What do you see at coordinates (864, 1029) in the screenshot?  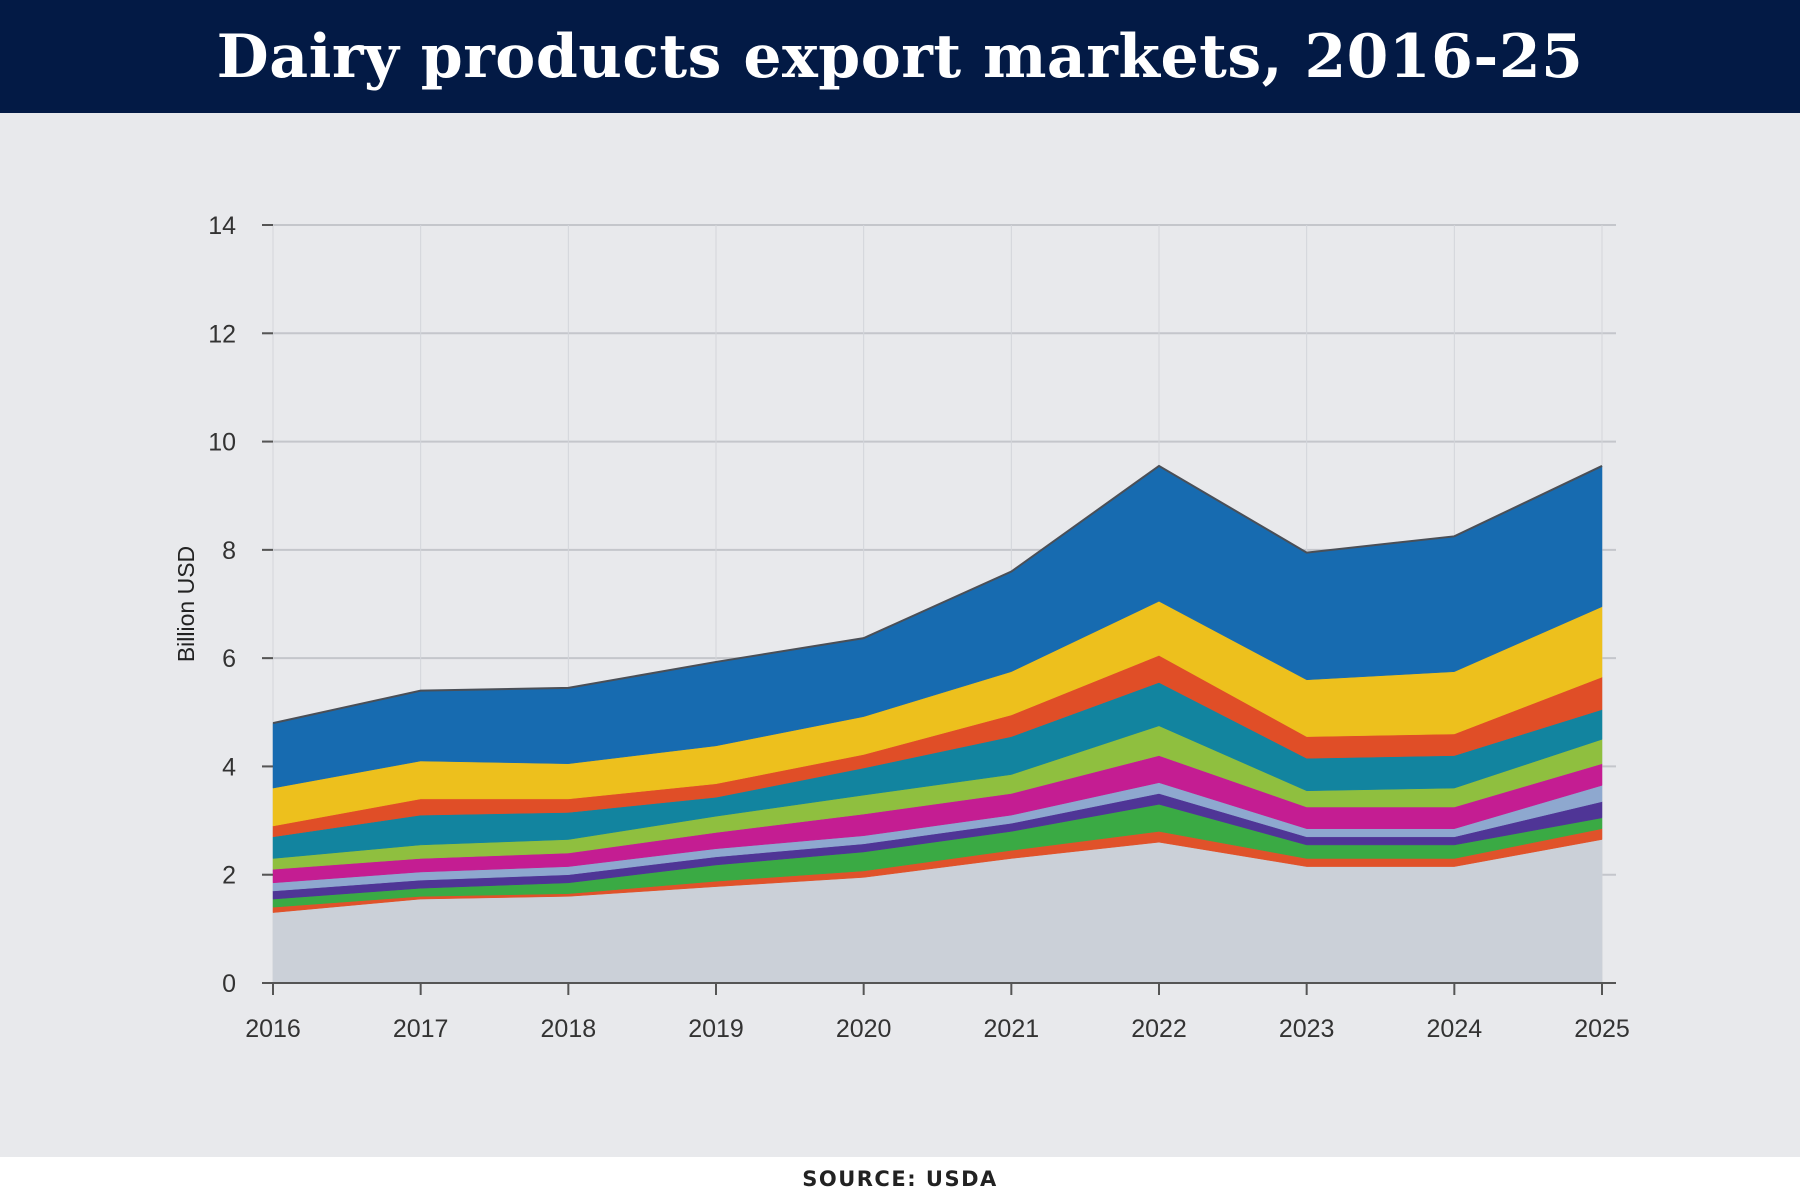 I see `x-tick-label: 2020` at bounding box center [864, 1029].